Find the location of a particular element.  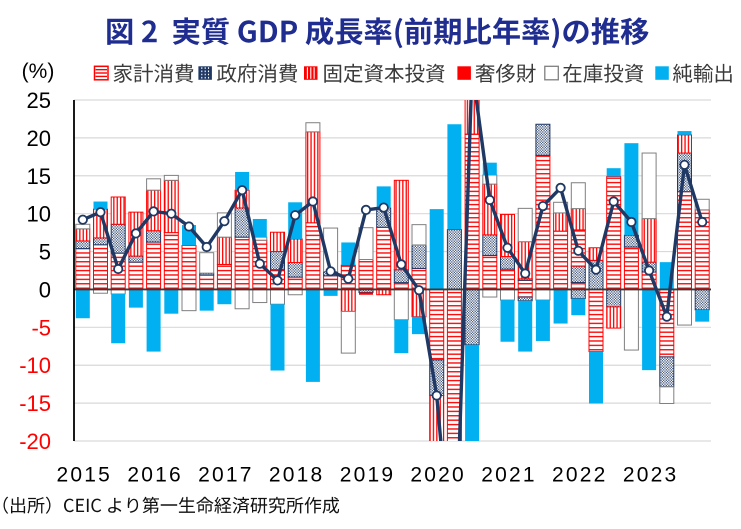

svg-text: 2021 is located at coordinates (509, 475).